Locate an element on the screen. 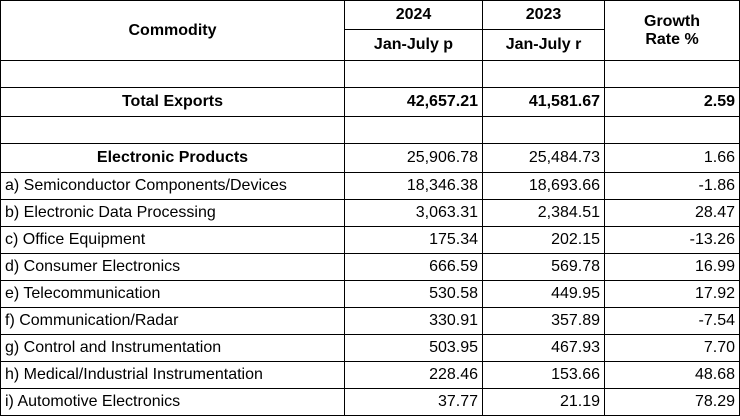 The image size is (740, 420). row-2023: 202.15 is located at coordinates (543, 240).